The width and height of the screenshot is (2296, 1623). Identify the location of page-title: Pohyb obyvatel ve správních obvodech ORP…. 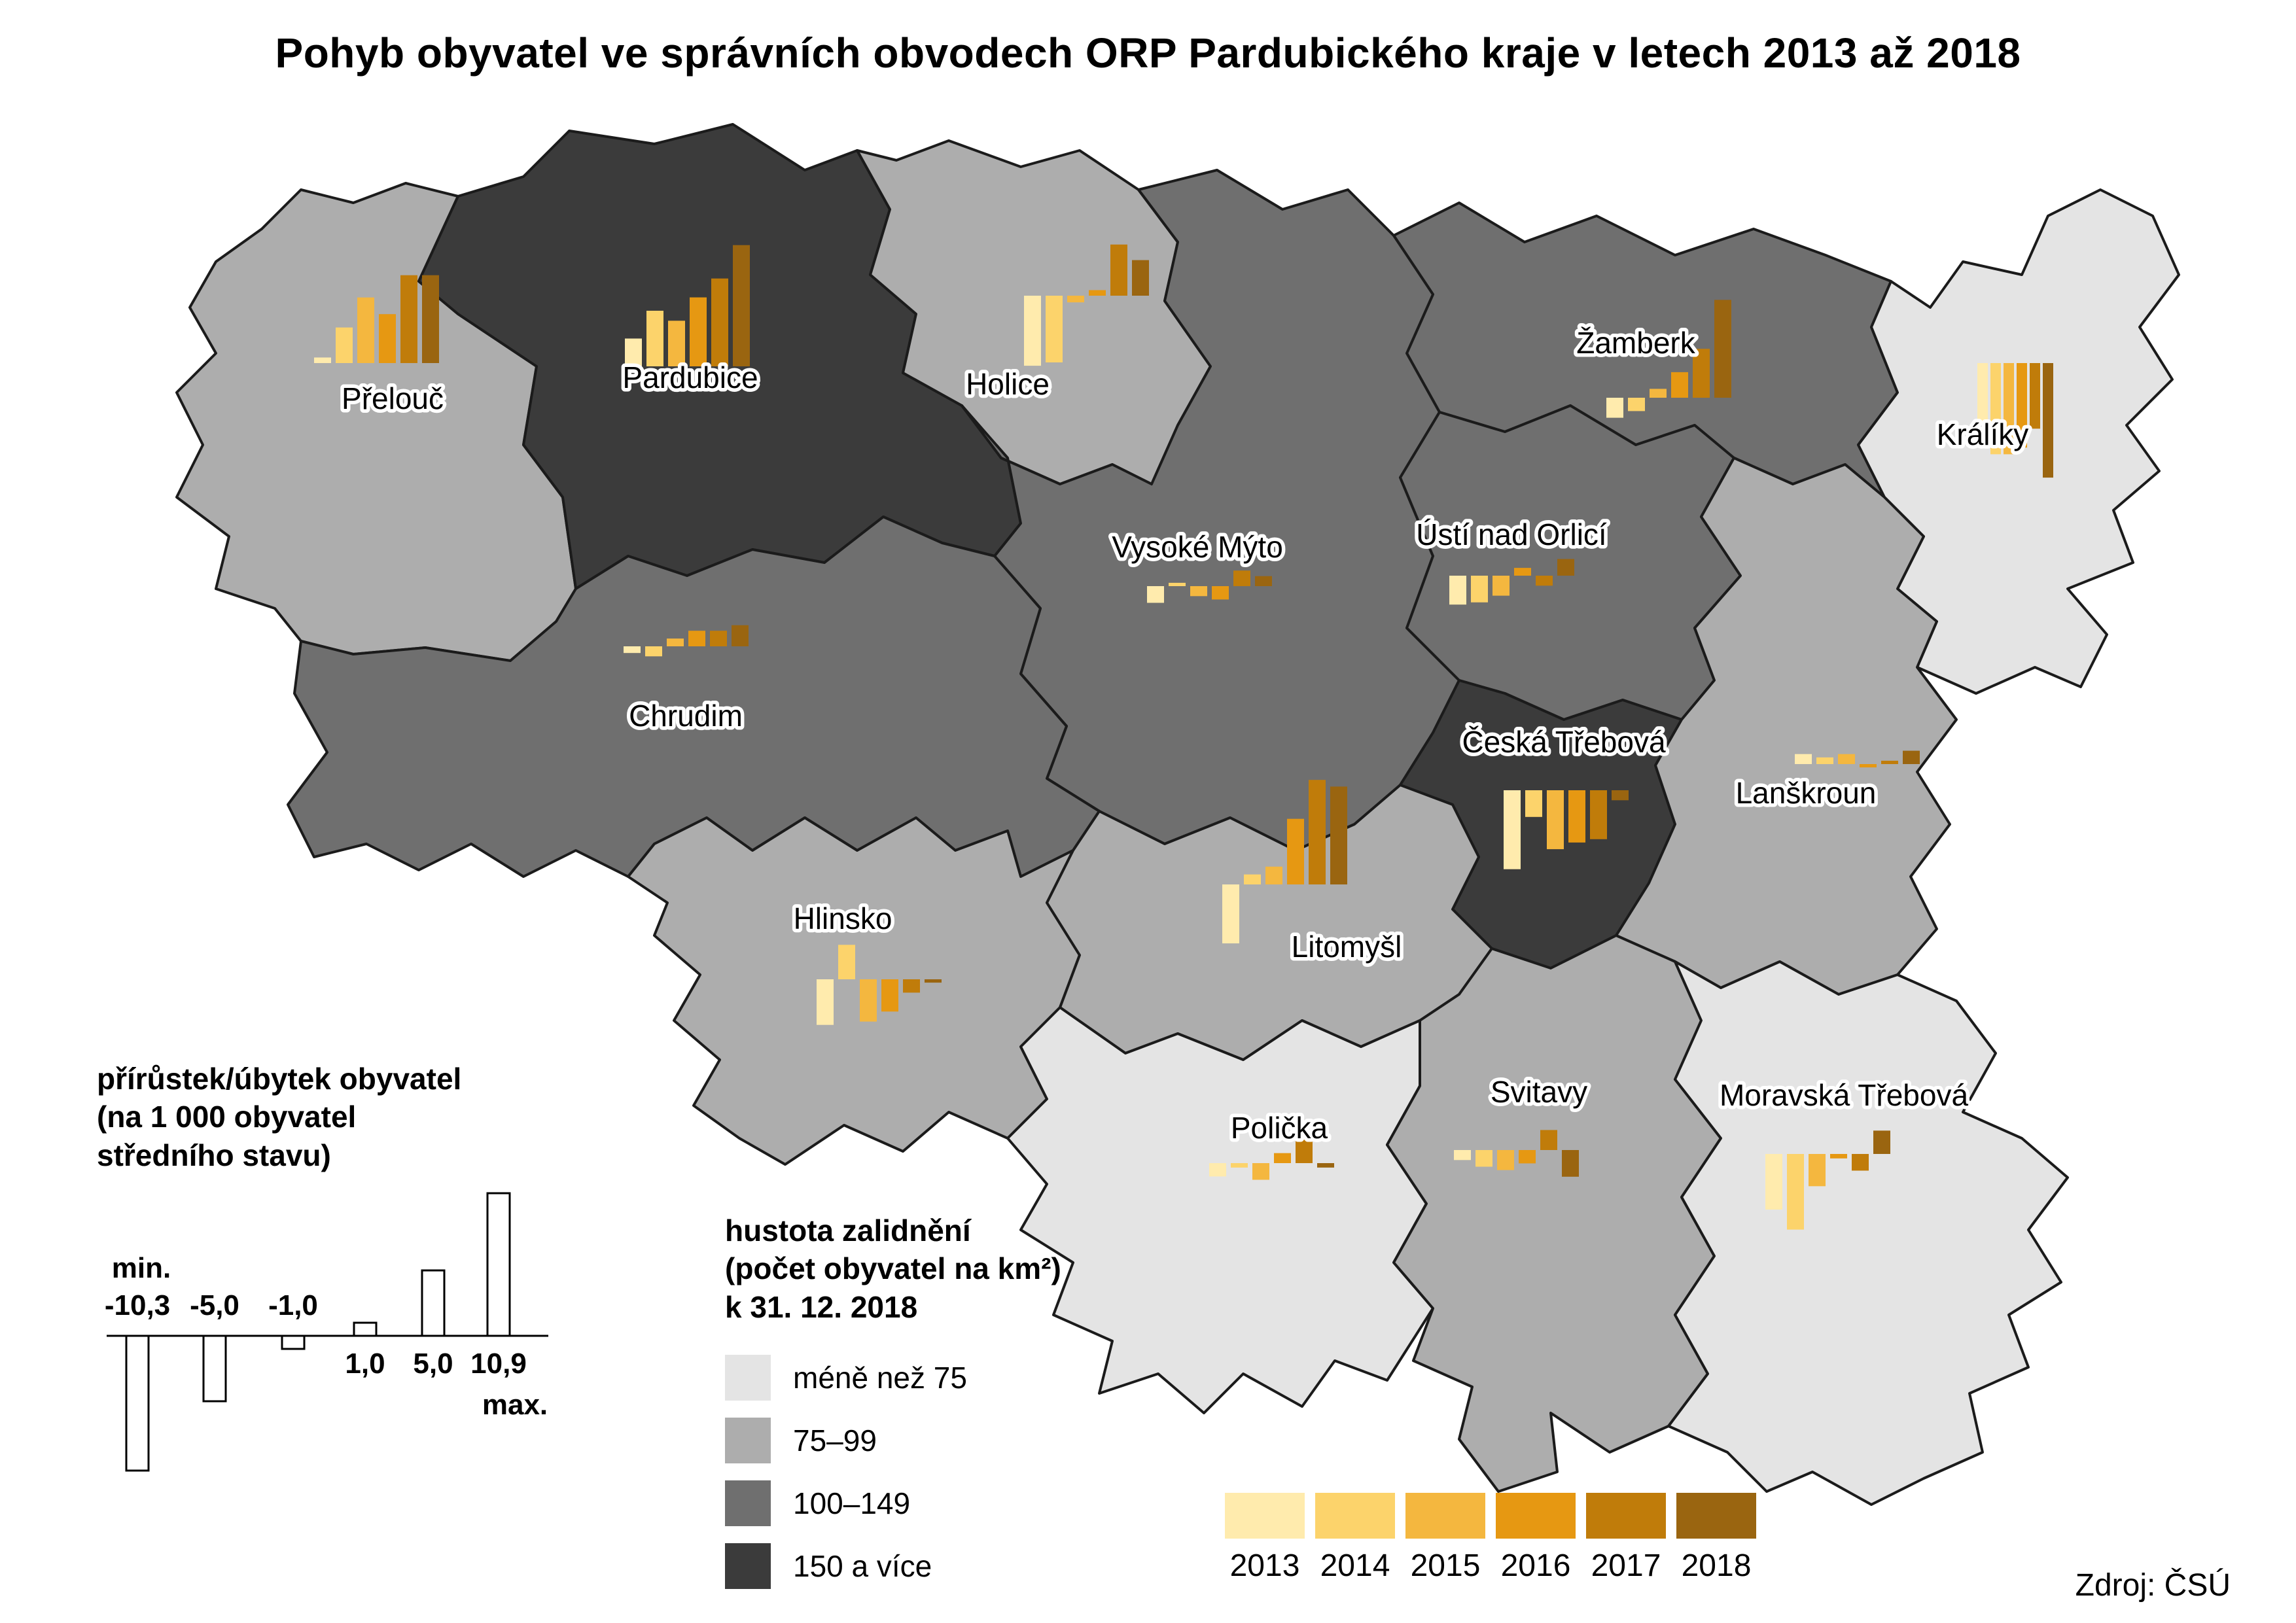
(1148, 53).